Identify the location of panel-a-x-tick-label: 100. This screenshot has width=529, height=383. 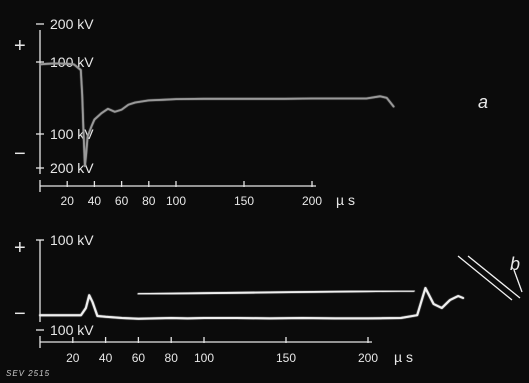
(176, 201).